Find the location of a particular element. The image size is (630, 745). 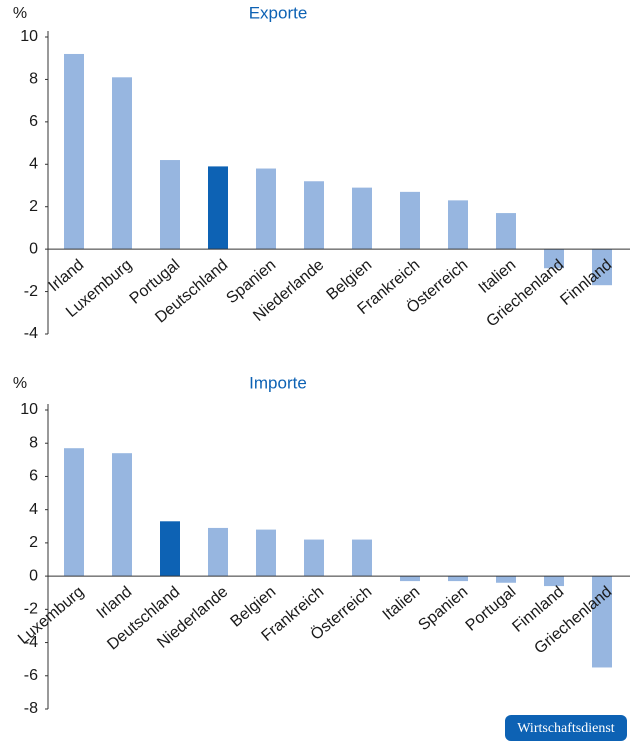

chart-title: Exporte is located at coordinates (278, 12).